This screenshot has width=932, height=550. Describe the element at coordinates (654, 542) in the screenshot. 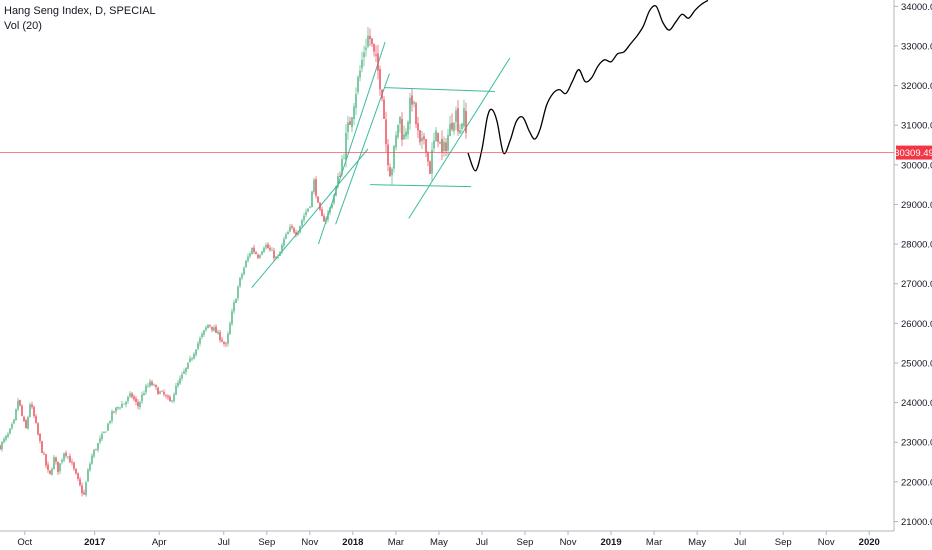

I see `time-tick-label: Mar` at that location.